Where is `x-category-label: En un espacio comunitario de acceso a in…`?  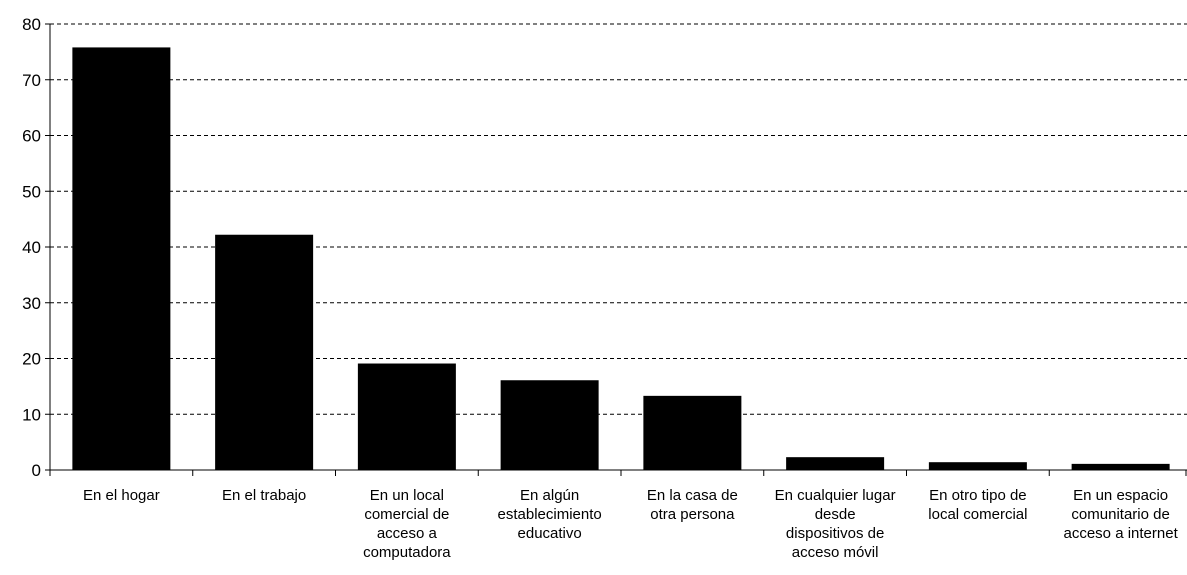
x-category-label: En un espacio comunitario de acceso a in… is located at coordinates (1120, 514).